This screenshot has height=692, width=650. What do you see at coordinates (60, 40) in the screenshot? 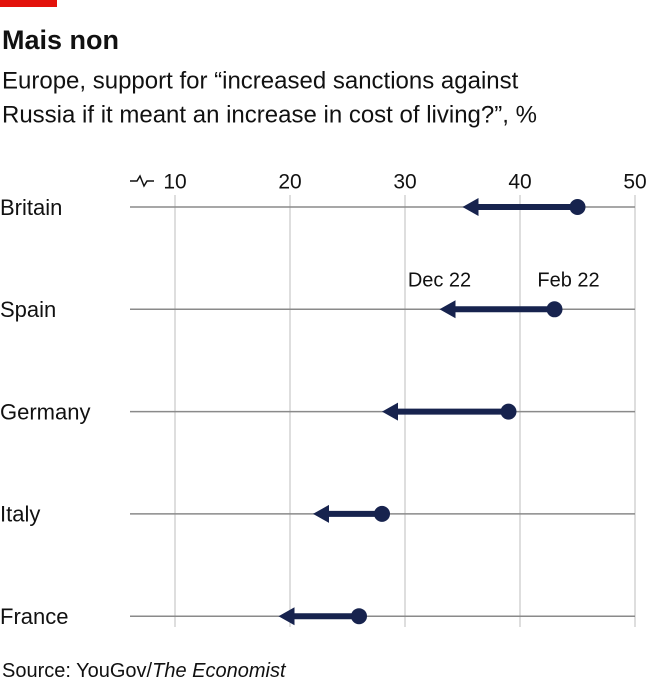
I see `chart-title: Mais non` at bounding box center [60, 40].